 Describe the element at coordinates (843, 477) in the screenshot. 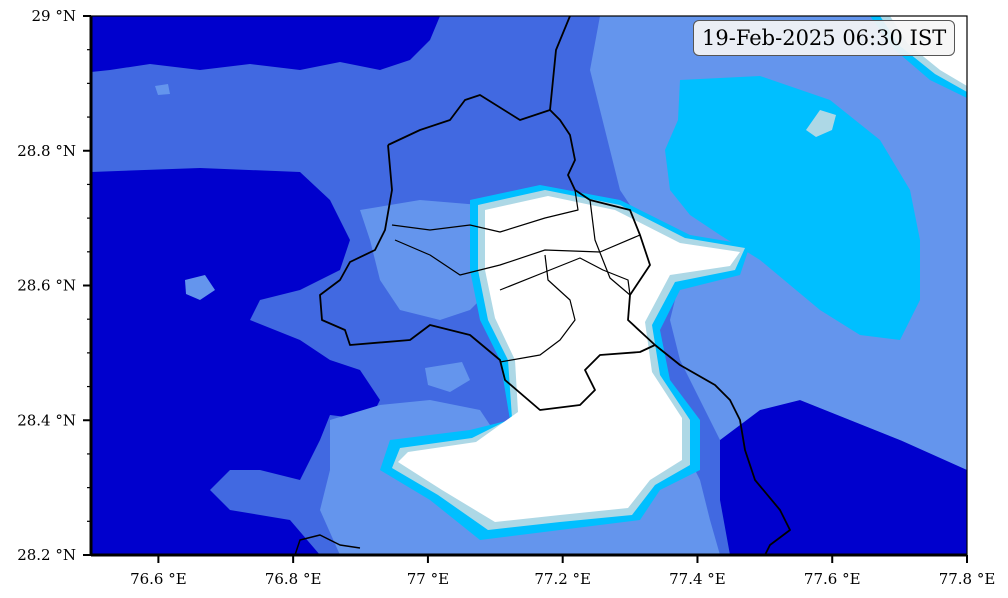

I see `contour-dark-southeast` at that location.